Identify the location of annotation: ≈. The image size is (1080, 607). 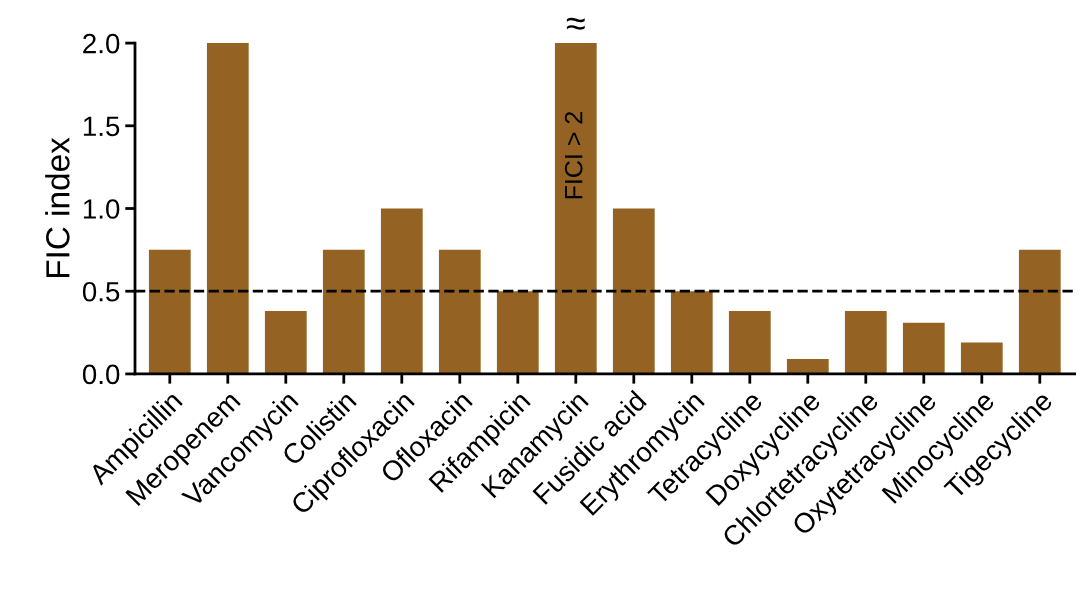
(575, 23).